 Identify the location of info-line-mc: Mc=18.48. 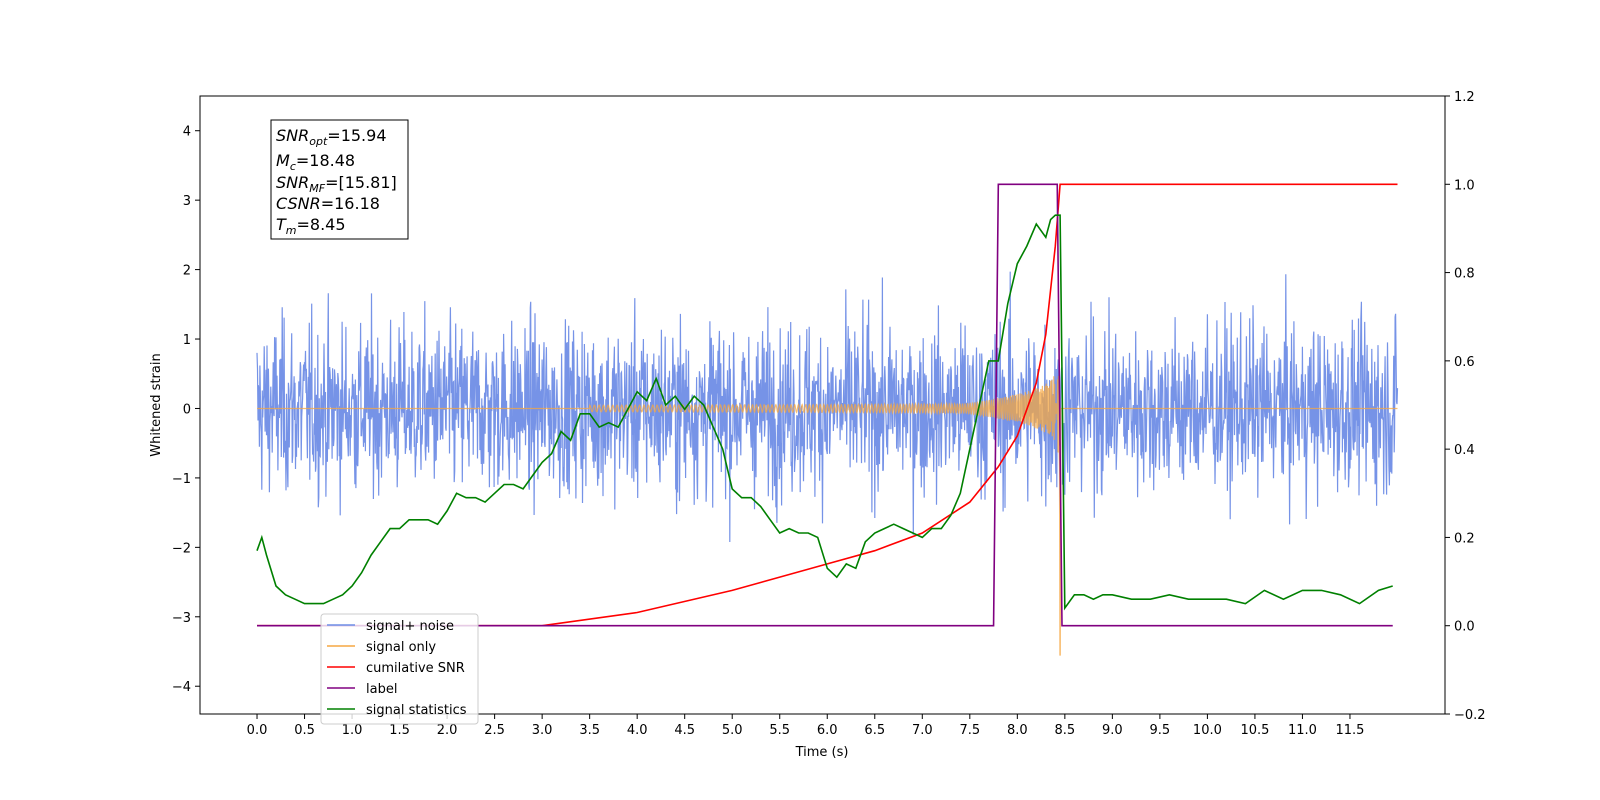
(315, 162).